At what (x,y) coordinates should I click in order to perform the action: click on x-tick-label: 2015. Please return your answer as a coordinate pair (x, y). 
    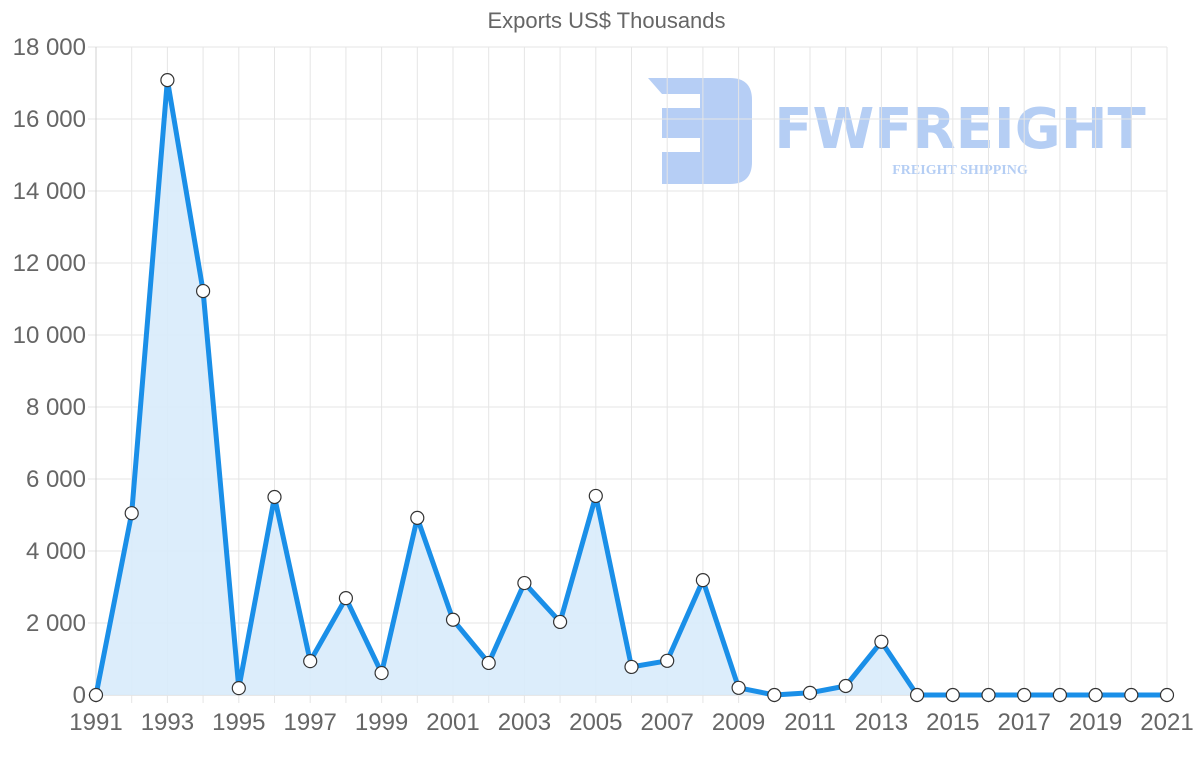
    Looking at the image, I should click on (952, 722).